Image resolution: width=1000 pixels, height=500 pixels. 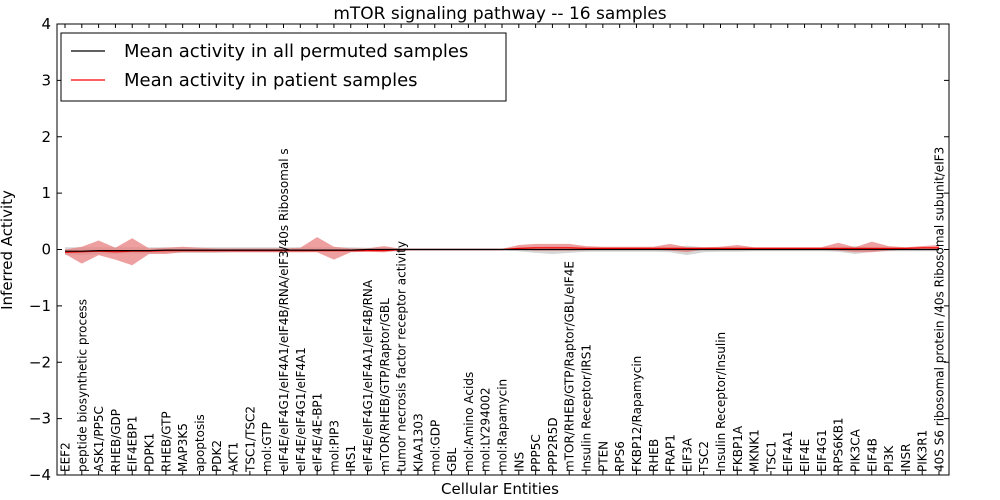 What do you see at coordinates (499, 14) in the screenshot?
I see `chart-title: mTOR signaling pathway -- 16 samples` at bounding box center [499, 14].